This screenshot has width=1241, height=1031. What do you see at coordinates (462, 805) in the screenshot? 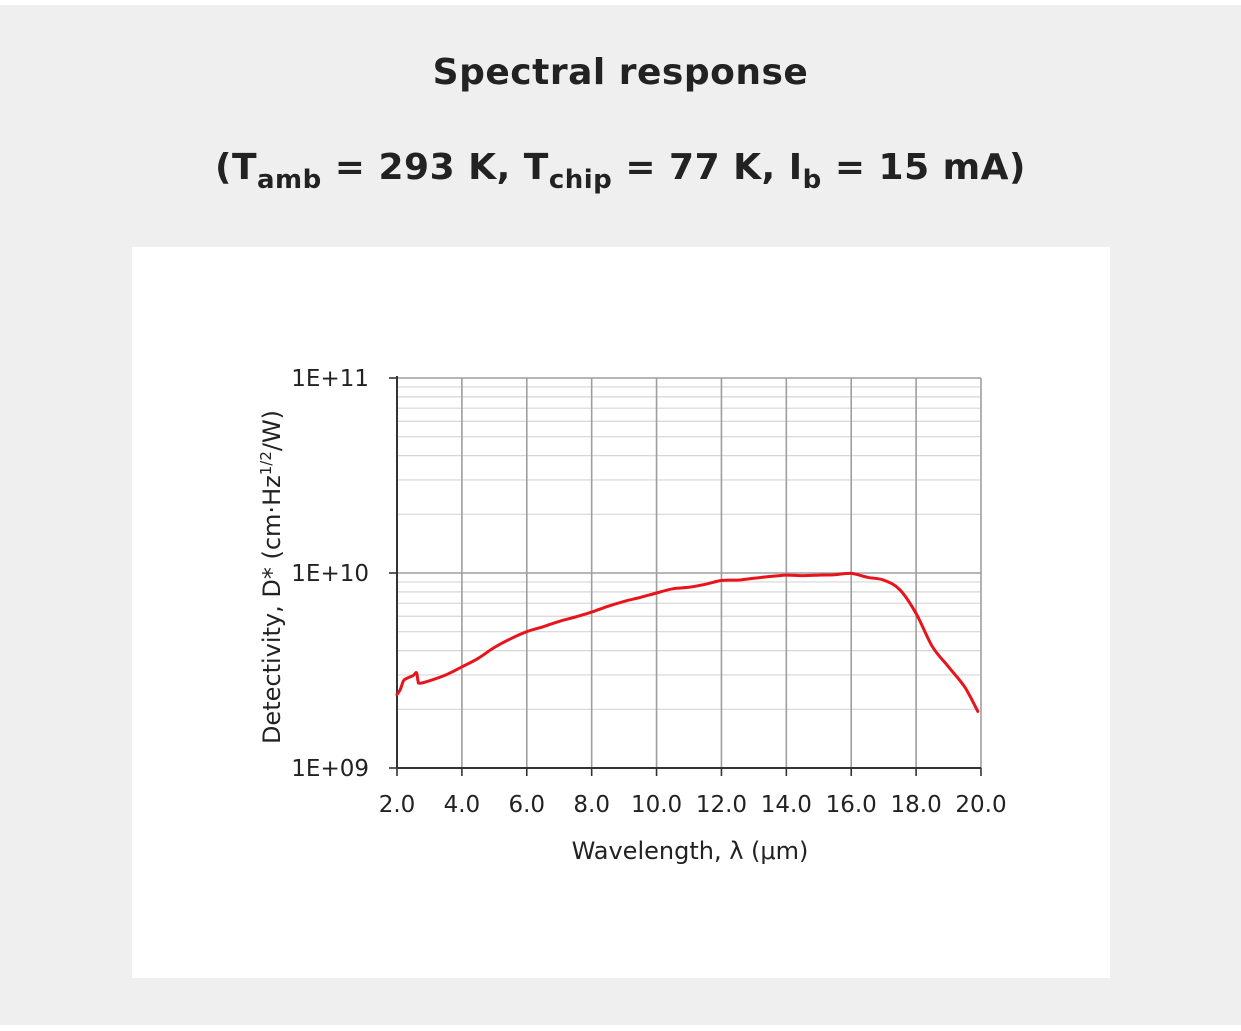
I see `x-tick-label: 4.0` at bounding box center [462, 805].